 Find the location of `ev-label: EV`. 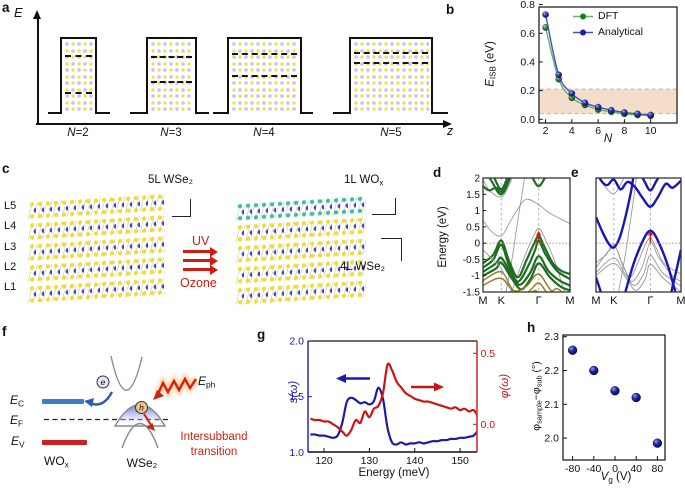

ev-label: EV is located at coordinates (18, 441).